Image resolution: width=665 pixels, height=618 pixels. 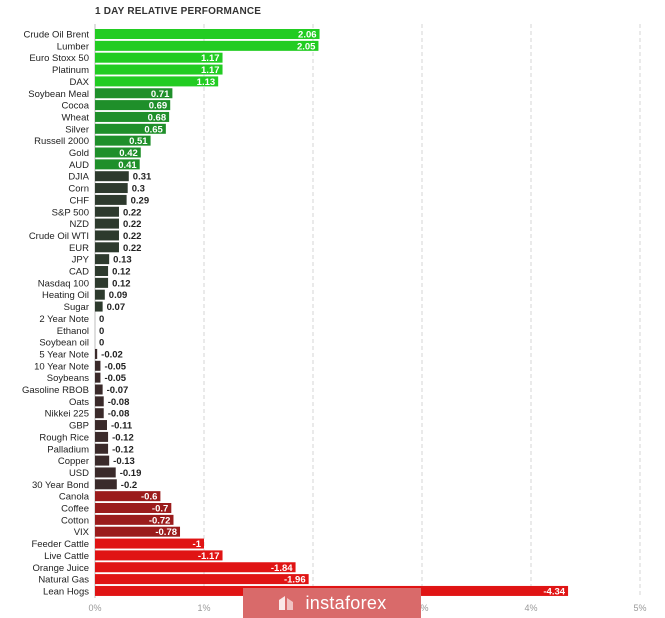 I want to click on category-label: 5 Year Note, so click(x=64, y=354).